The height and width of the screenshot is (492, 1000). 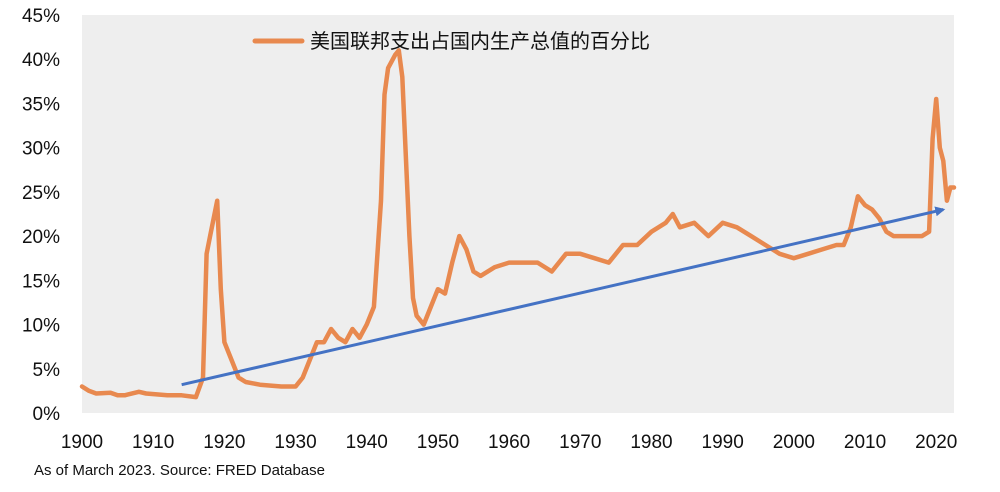 I want to click on y-tick-label: 0%, so click(x=47, y=414).